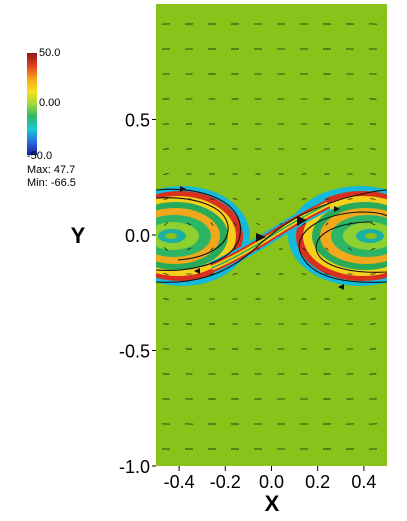 The width and height of the screenshot is (407, 521). I want to click on x-tick-label: -0.4, so click(179, 482).